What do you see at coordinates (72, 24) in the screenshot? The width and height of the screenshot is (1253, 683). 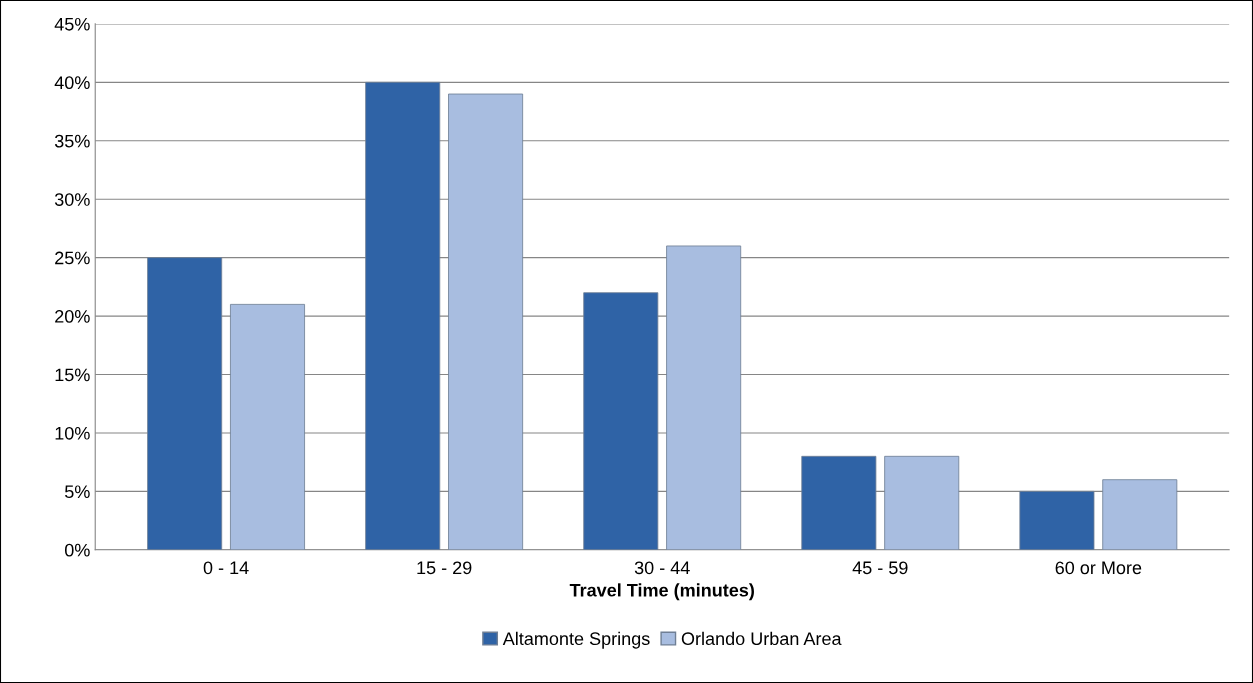 I see `y-tick-label: 45%` at bounding box center [72, 24].